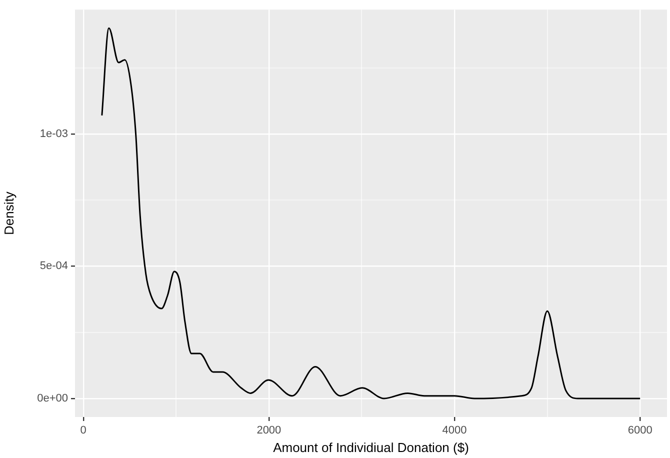 This screenshot has width=670, height=458. I want to click on x-tick-label: 6000, so click(640, 430).